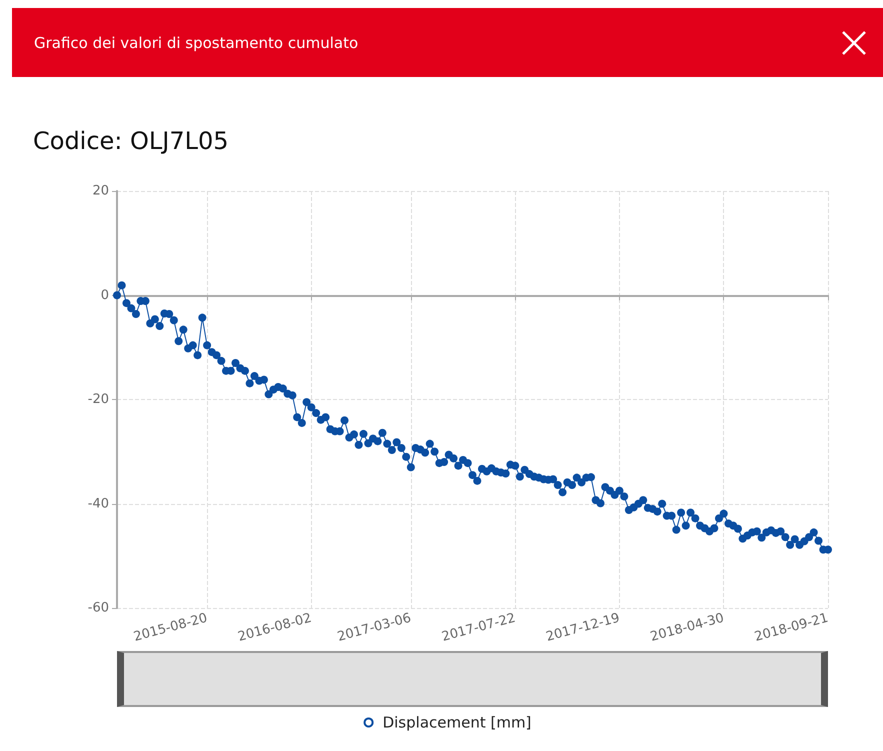 This screenshot has height=751, width=883. What do you see at coordinates (457, 723) in the screenshot?
I see `legend-label: Displacement [mm]` at bounding box center [457, 723].